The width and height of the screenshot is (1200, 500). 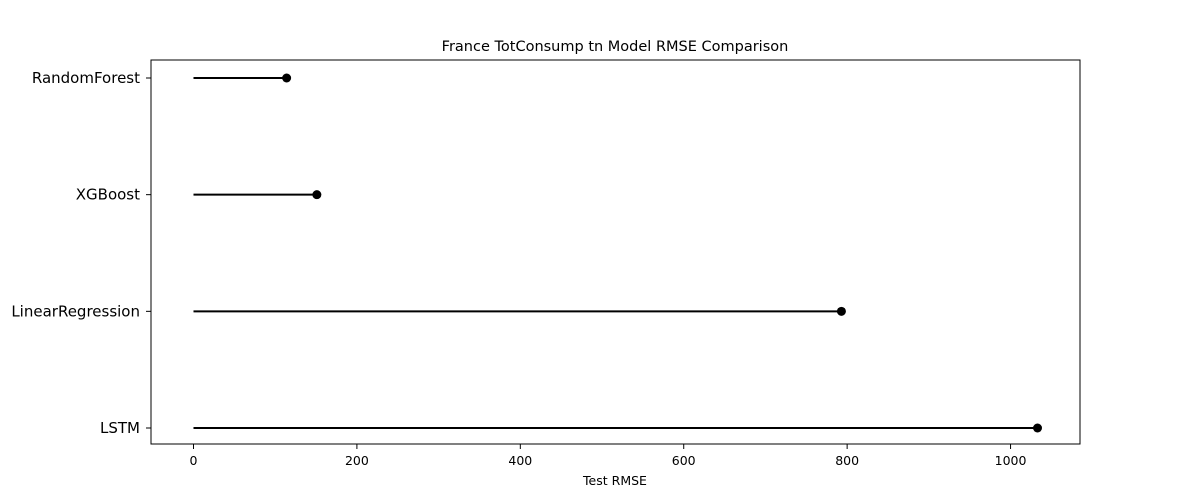 I want to click on x-tick-label: 800, so click(x=847, y=460).